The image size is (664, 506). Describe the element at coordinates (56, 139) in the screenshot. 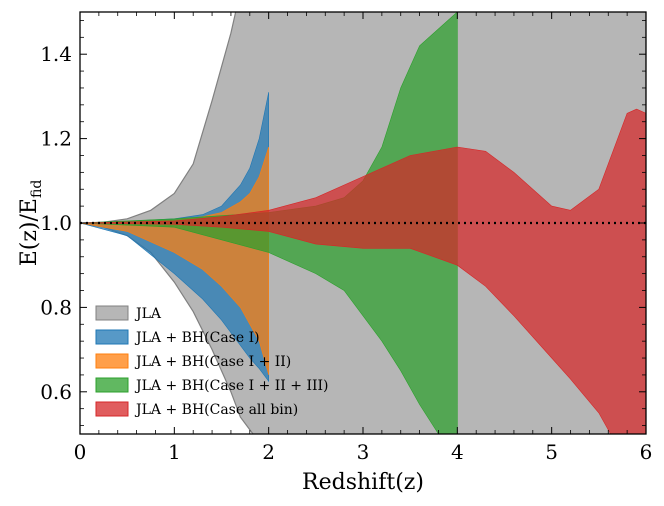

I see `y-tick-label: 1.2` at that location.